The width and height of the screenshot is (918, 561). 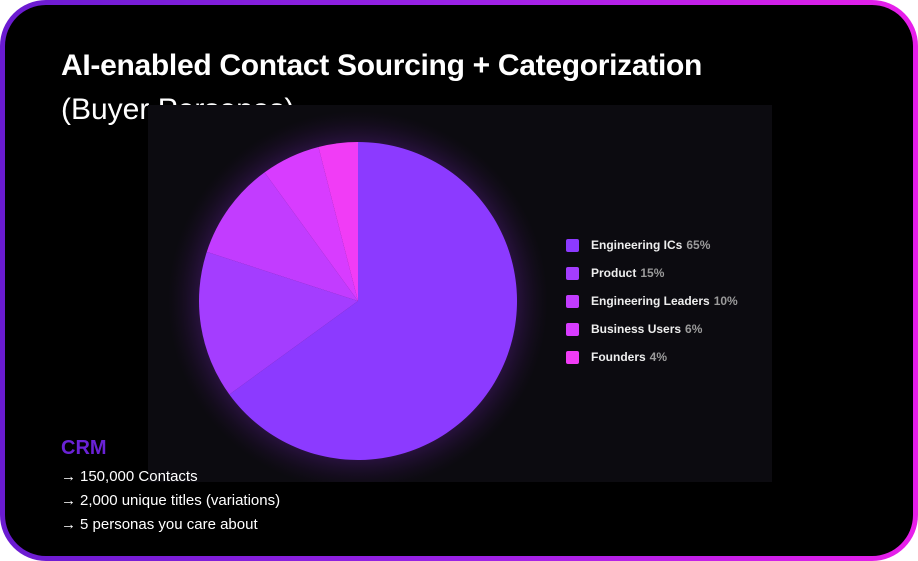 I want to click on legend-item-product: Product 15%, so click(x=652, y=273).